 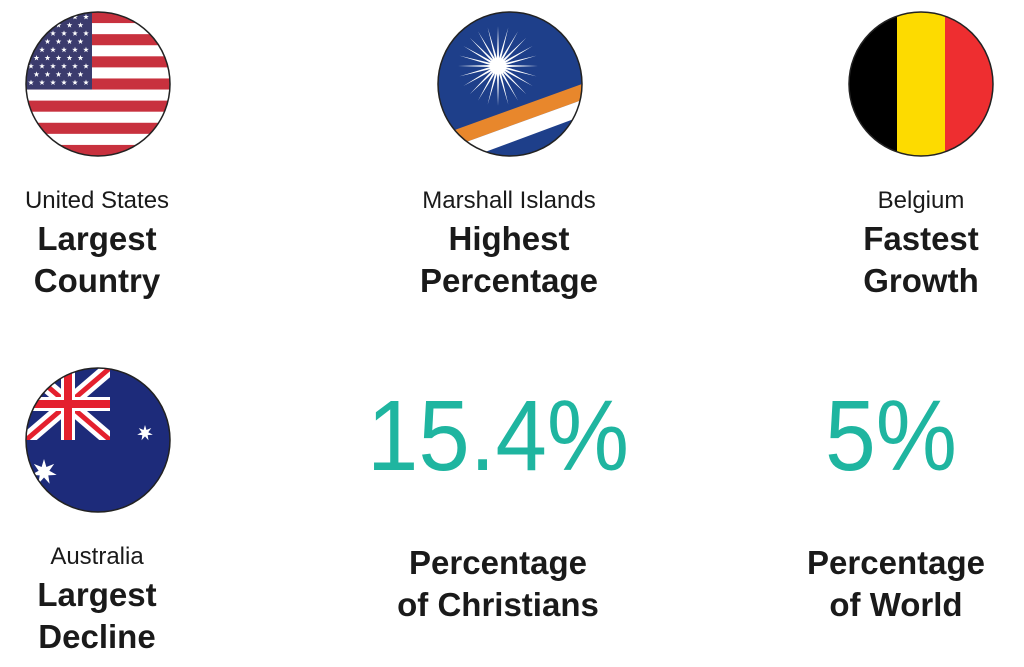 What do you see at coordinates (921, 200) in the screenshot?
I see `country-name: Belgium` at bounding box center [921, 200].